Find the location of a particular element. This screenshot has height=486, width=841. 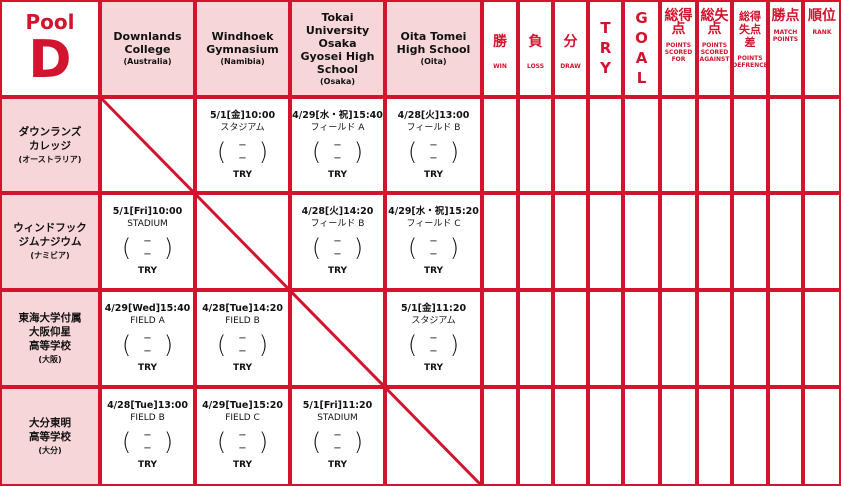

stat-kanji: 順位 is located at coordinates (822, 16).